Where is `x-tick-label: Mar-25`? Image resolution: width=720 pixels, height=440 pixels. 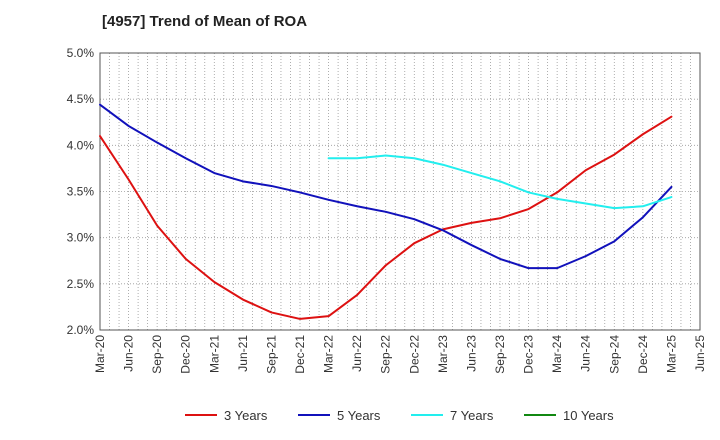 x-tick-label: Mar-25 is located at coordinates (671, 354).